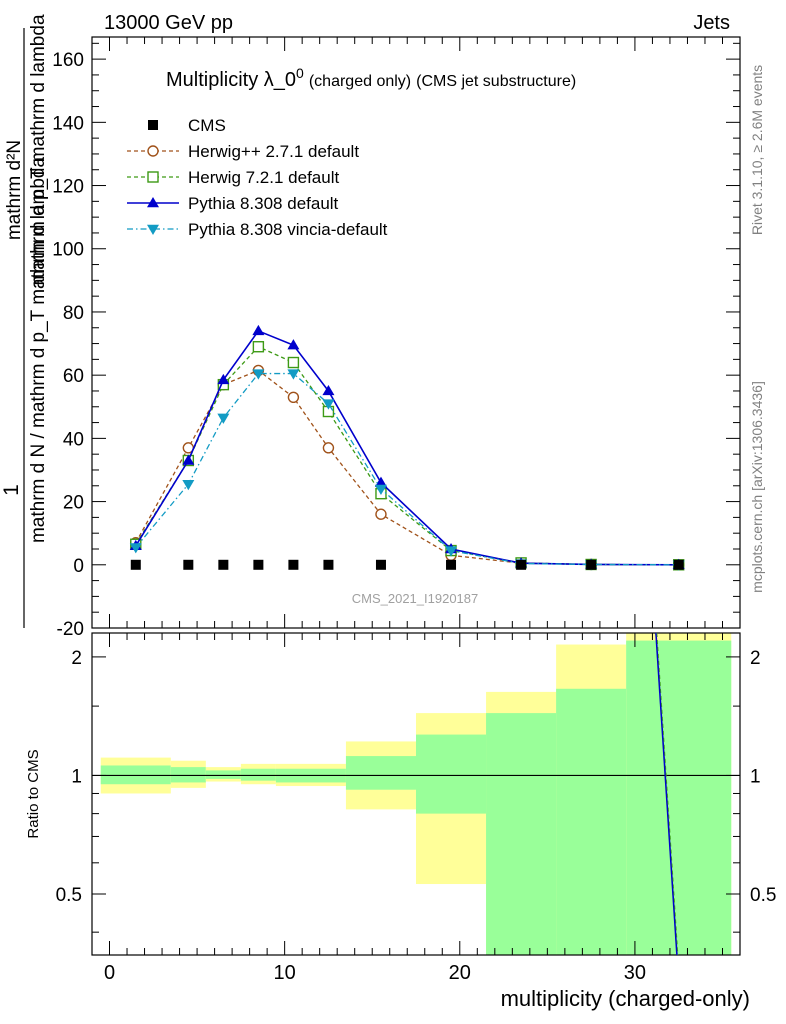 The height and width of the screenshot is (1024, 786). What do you see at coordinates (273, 151) in the screenshot?
I see `legend-label: Herwig++ 2.7.1 default` at bounding box center [273, 151].